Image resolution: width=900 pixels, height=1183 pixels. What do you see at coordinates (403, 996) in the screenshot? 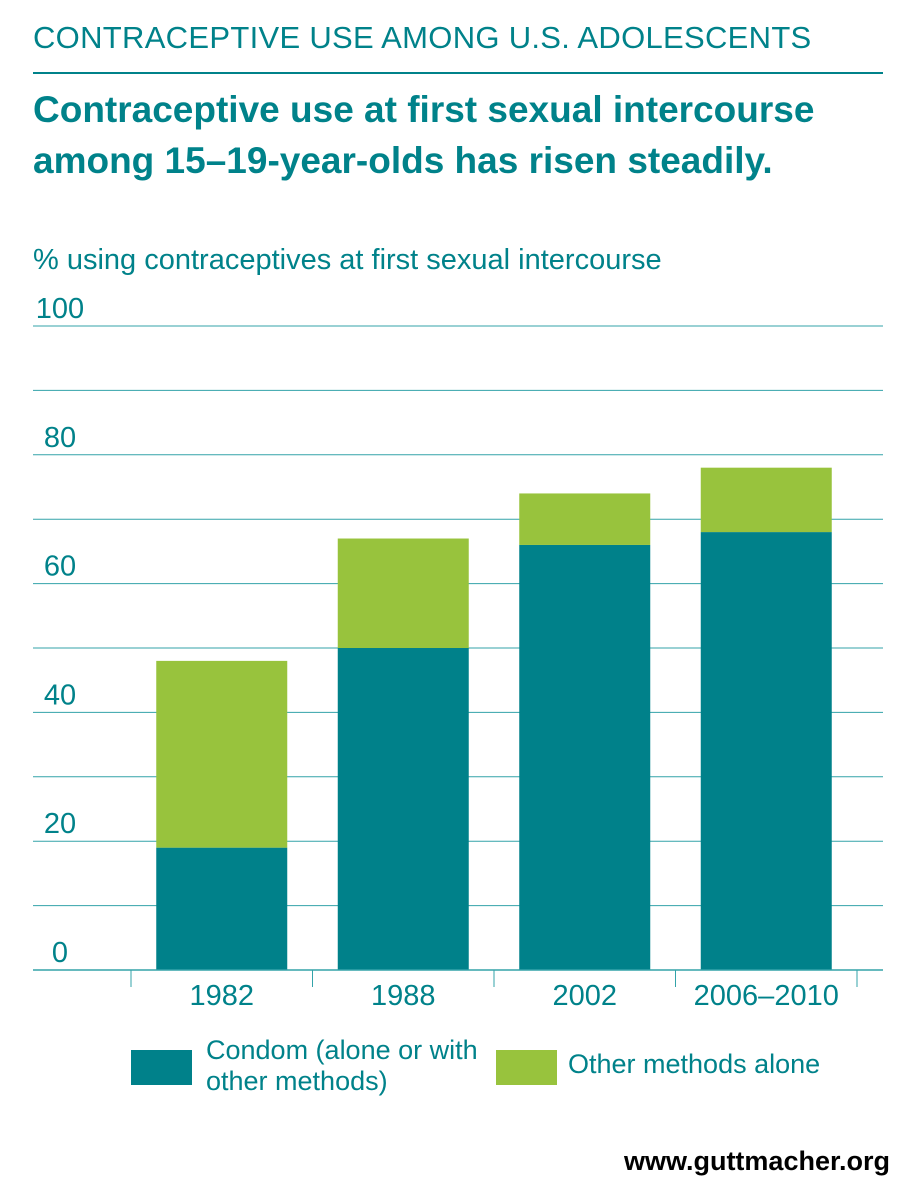
I see `x-tick-label: 1988` at bounding box center [403, 996].